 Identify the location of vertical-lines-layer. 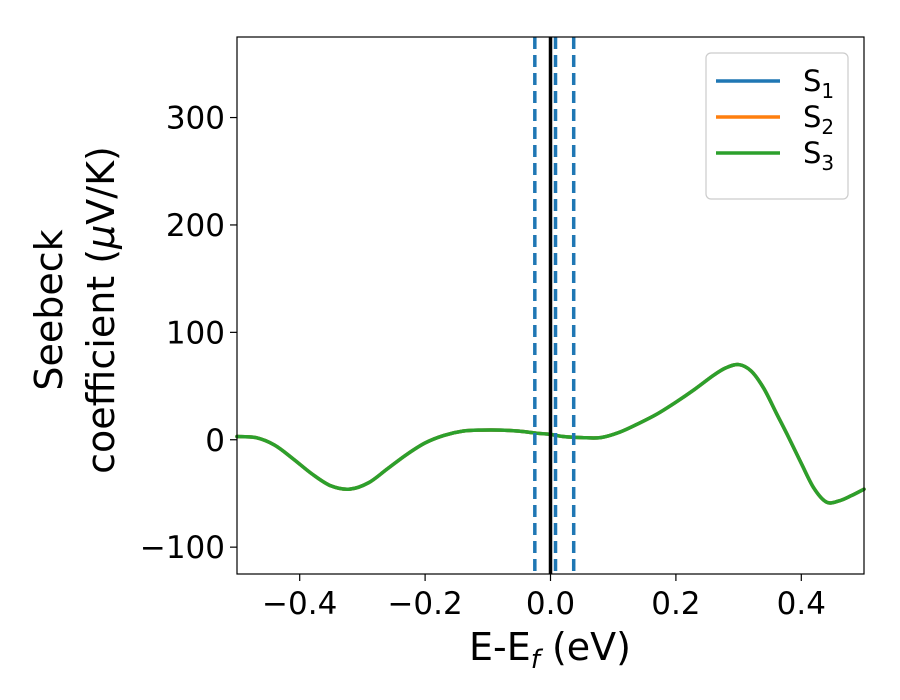
(554, 305).